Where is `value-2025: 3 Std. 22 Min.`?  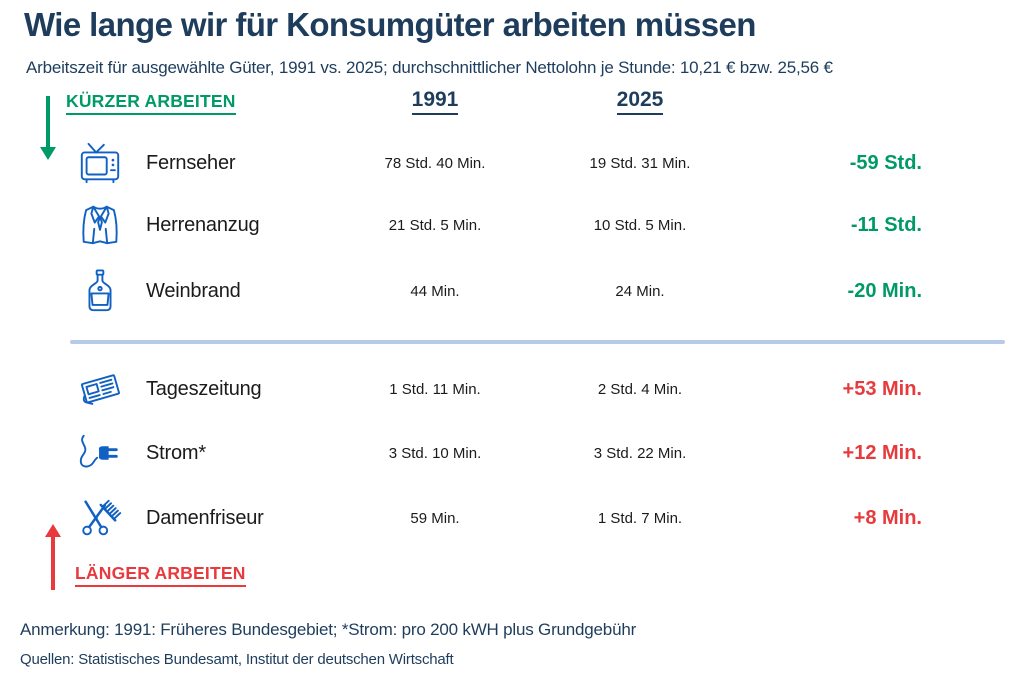
value-2025: 3 Std. 22 Min. is located at coordinates (640, 453).